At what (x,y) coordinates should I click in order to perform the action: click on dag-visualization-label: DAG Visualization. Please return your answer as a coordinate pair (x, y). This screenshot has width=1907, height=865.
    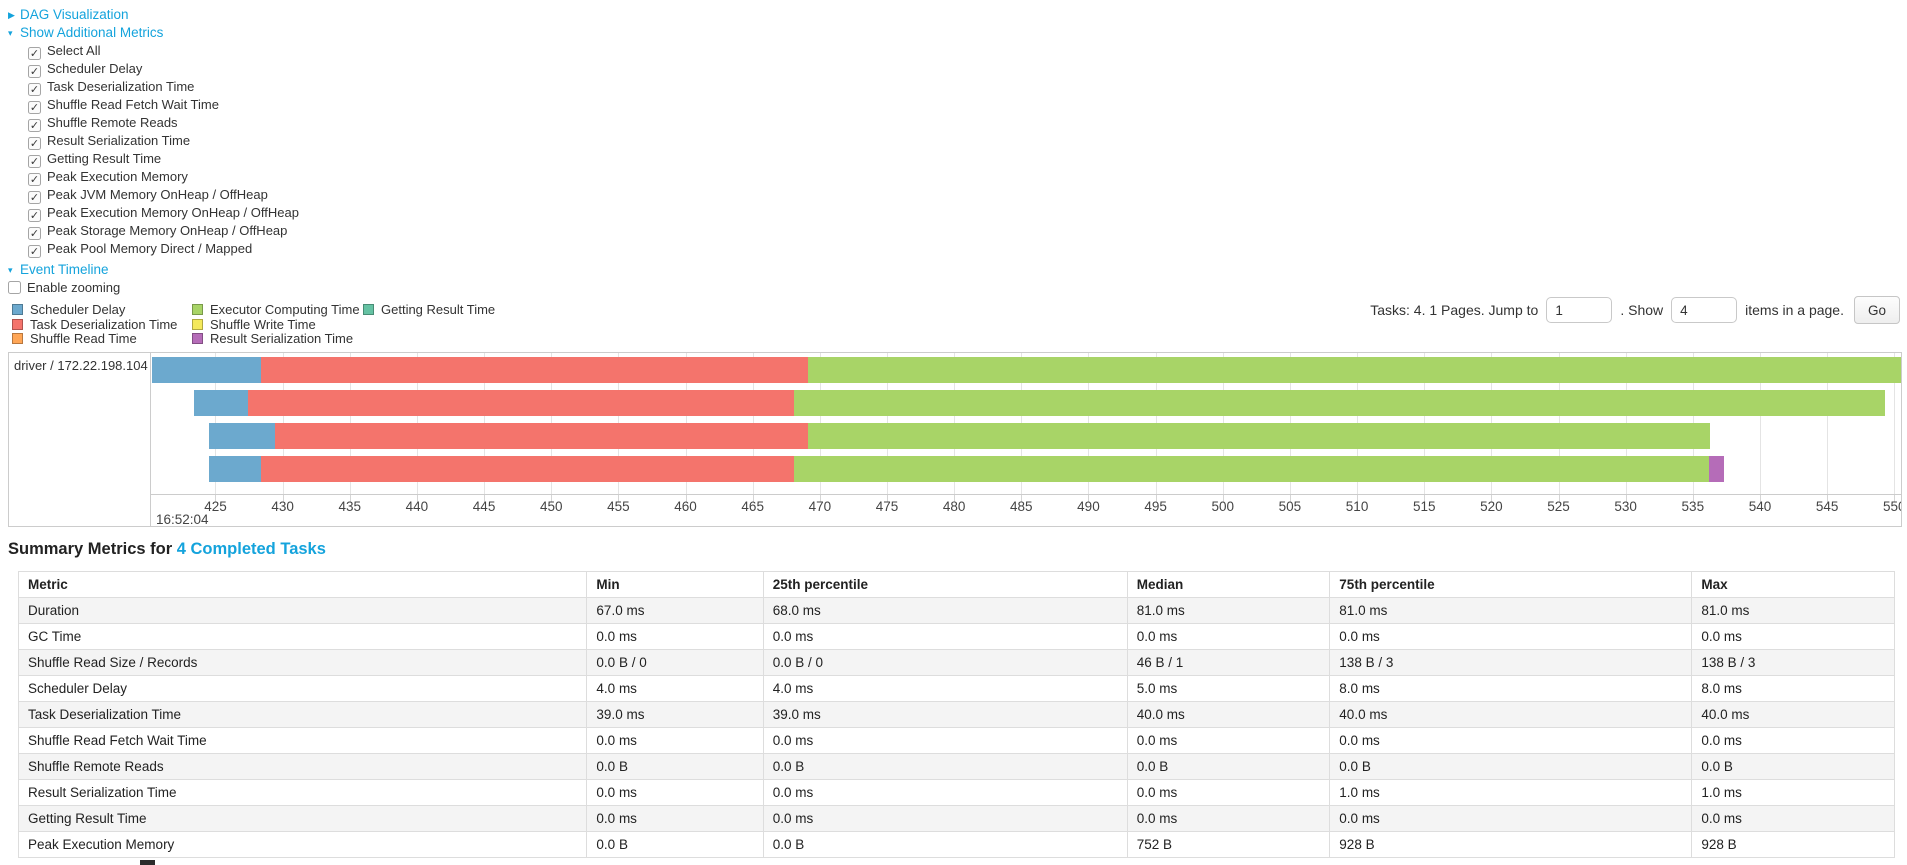
    Looking at the image, I should click on (74, 14).